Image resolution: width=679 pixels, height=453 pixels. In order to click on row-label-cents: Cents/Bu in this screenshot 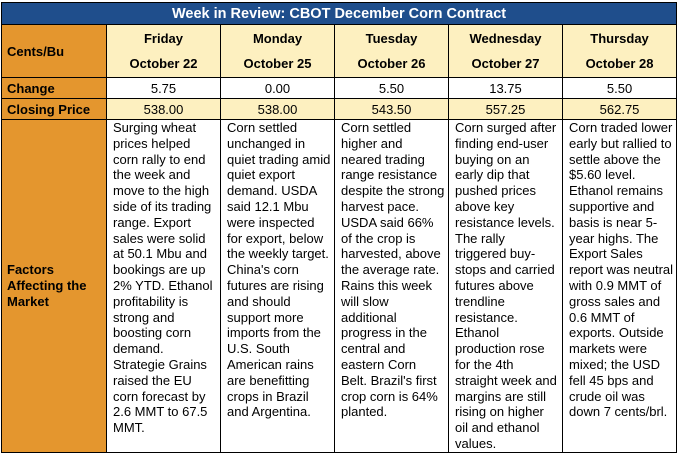, I will do `click(54, 51)`.